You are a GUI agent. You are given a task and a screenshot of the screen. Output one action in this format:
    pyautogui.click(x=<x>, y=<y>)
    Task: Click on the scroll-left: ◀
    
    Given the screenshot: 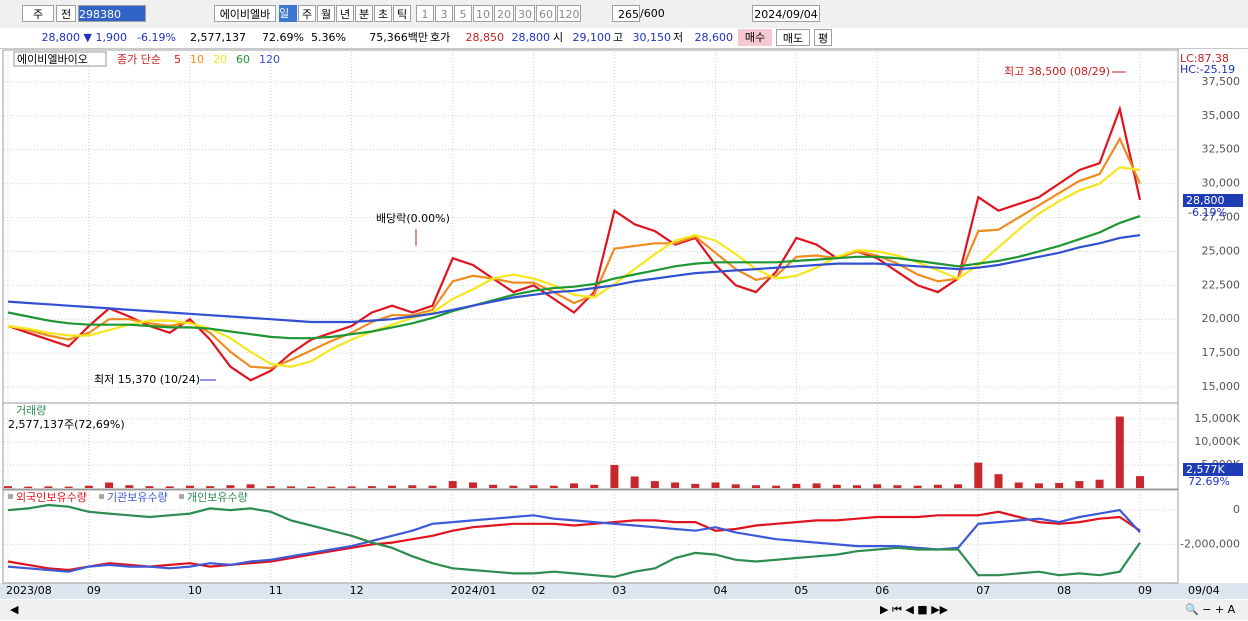 What is the action you would take?
    pyautogui.click(x=14, y=609)
    